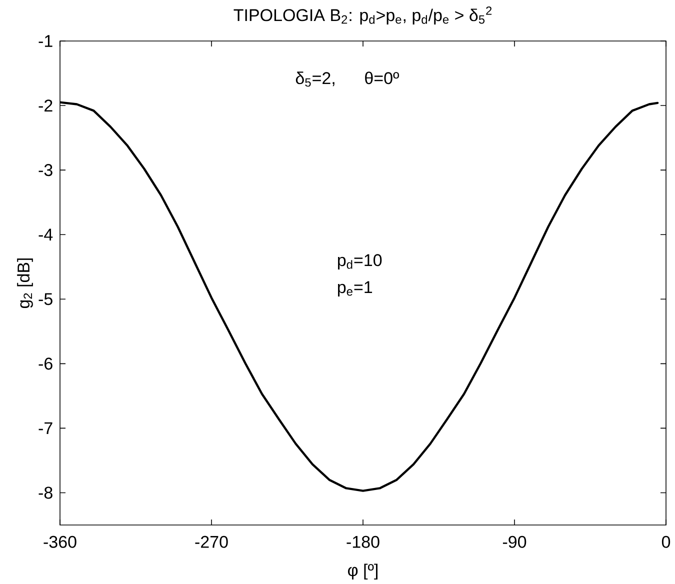 This screenshot has width=675, height=584. Describe the element at coordinates (45, 364) in the screenshot. I see `y-tick-label: -6` at that location.